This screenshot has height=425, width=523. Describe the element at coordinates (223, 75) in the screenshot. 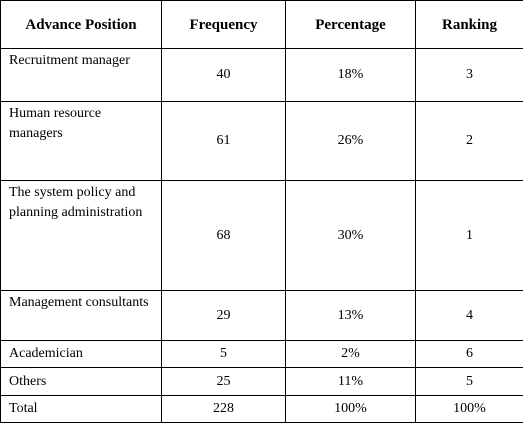

I see `frequency-cell: 40` at that location.